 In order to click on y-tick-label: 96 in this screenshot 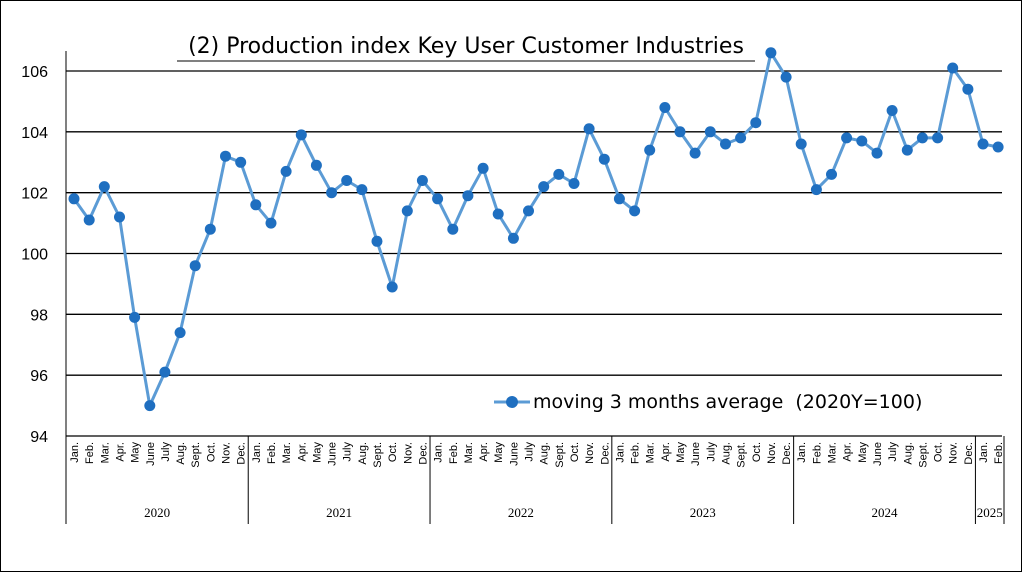, I will do `click(39, 376)`.